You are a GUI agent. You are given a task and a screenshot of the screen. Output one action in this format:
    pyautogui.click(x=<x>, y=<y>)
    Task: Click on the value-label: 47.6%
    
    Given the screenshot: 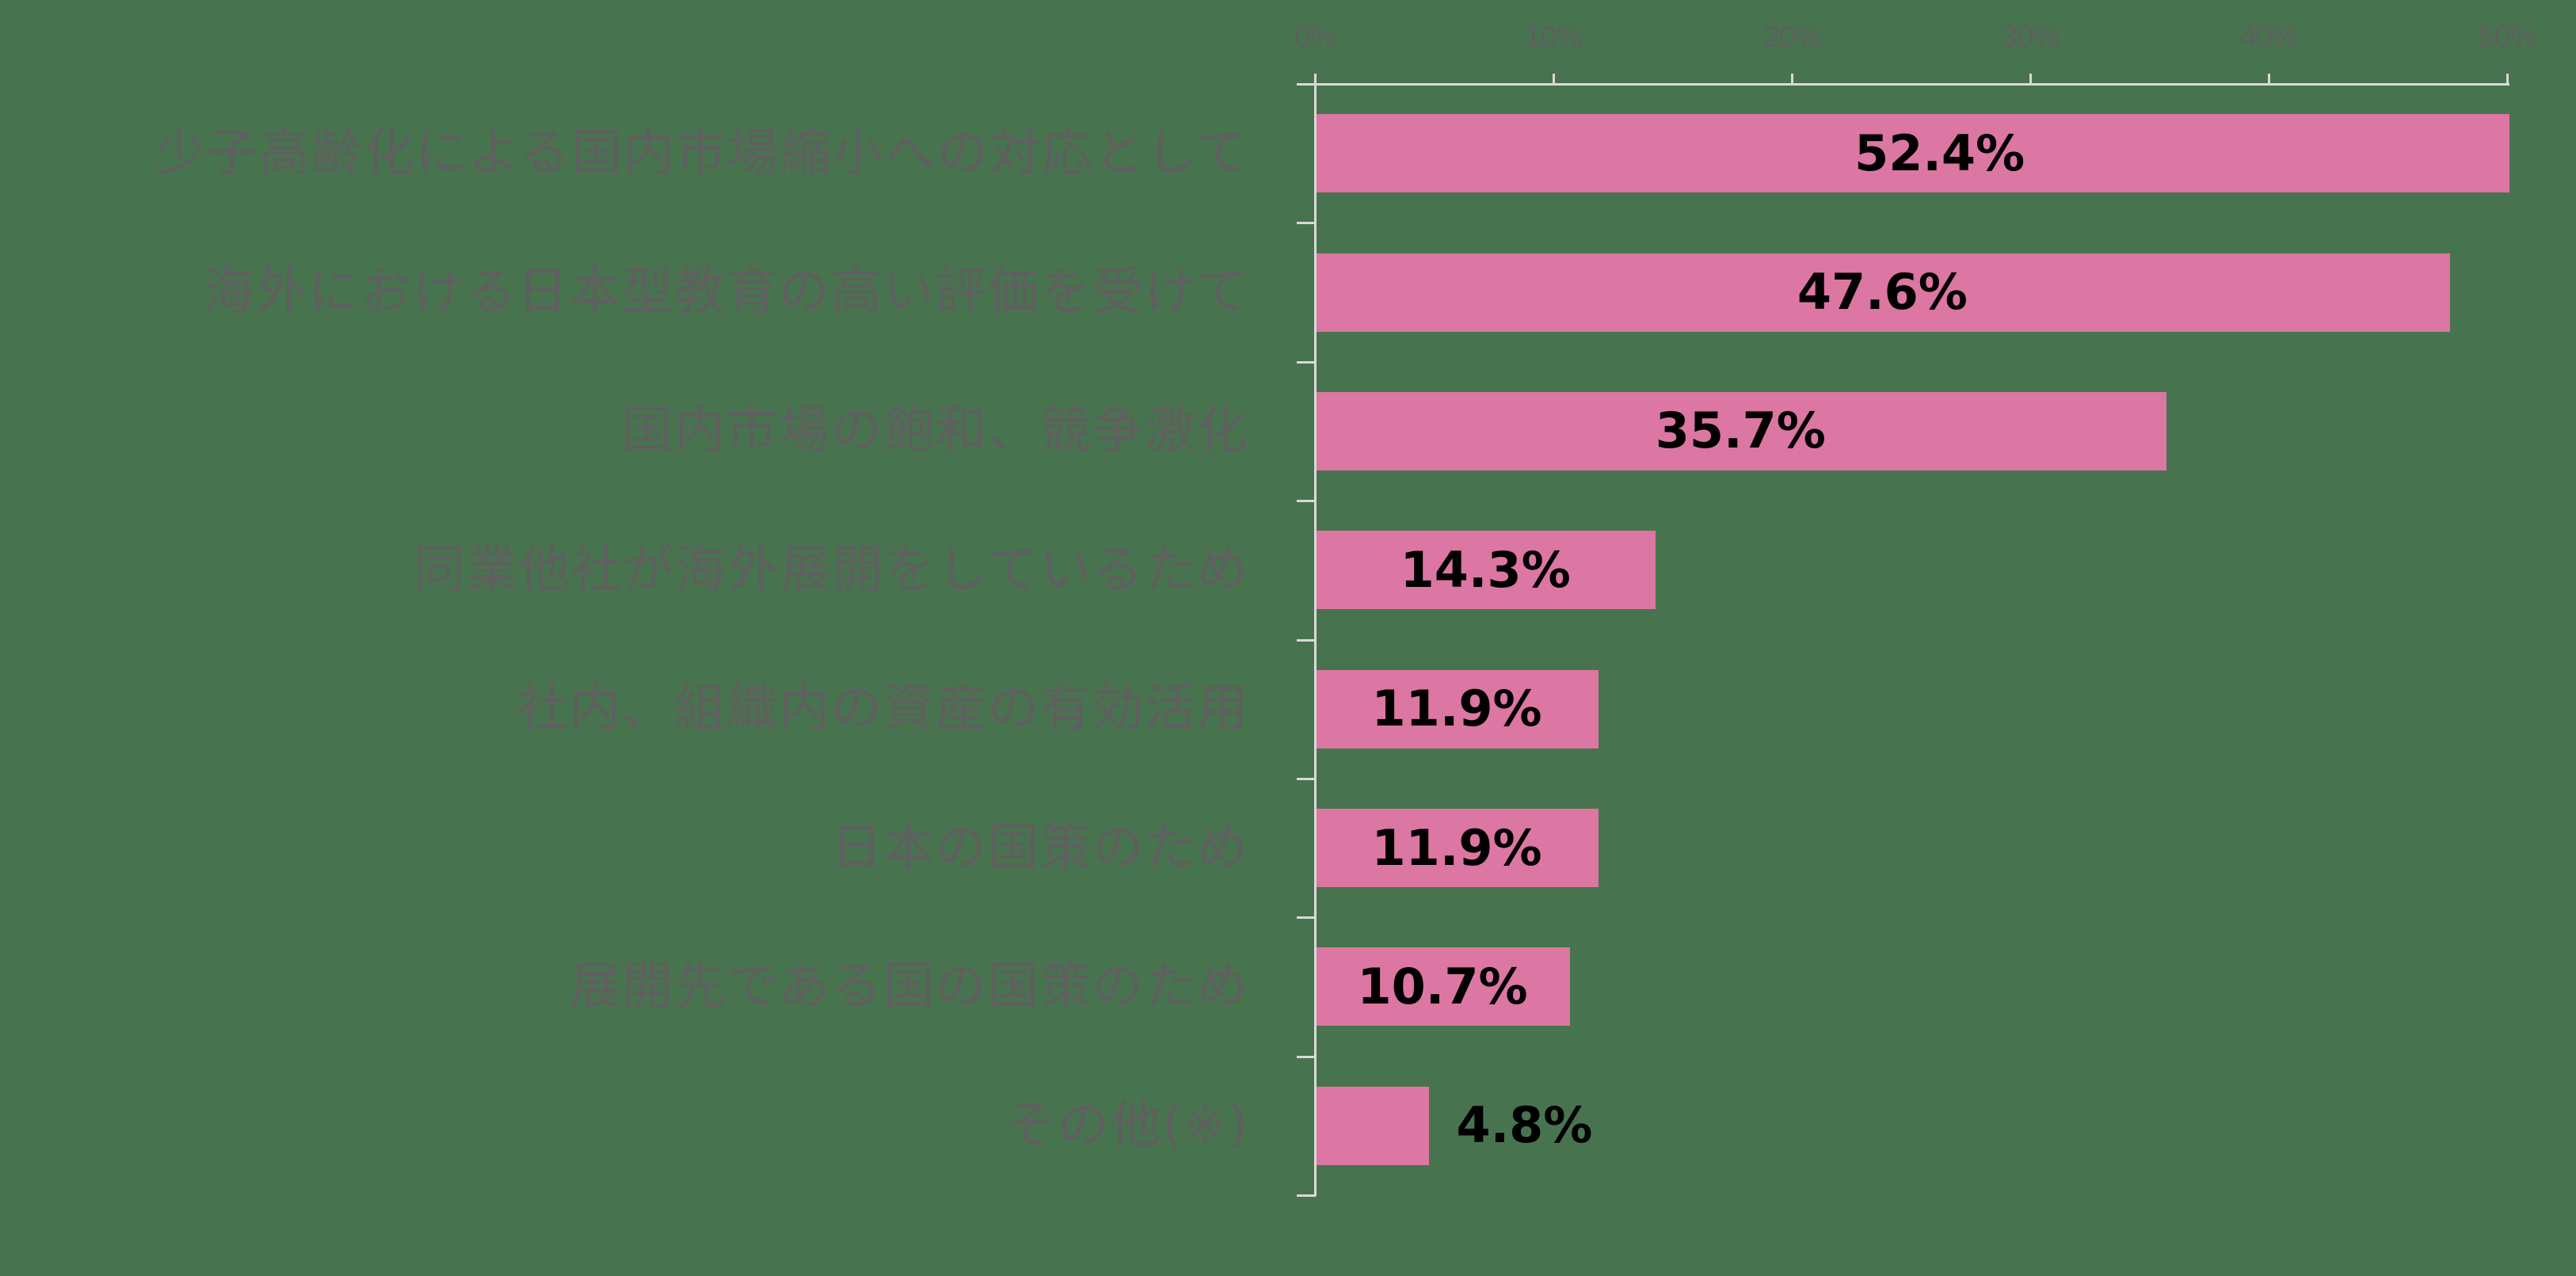 What is the action you would take?
    pyautogui.click(x=1883, y=293)
    